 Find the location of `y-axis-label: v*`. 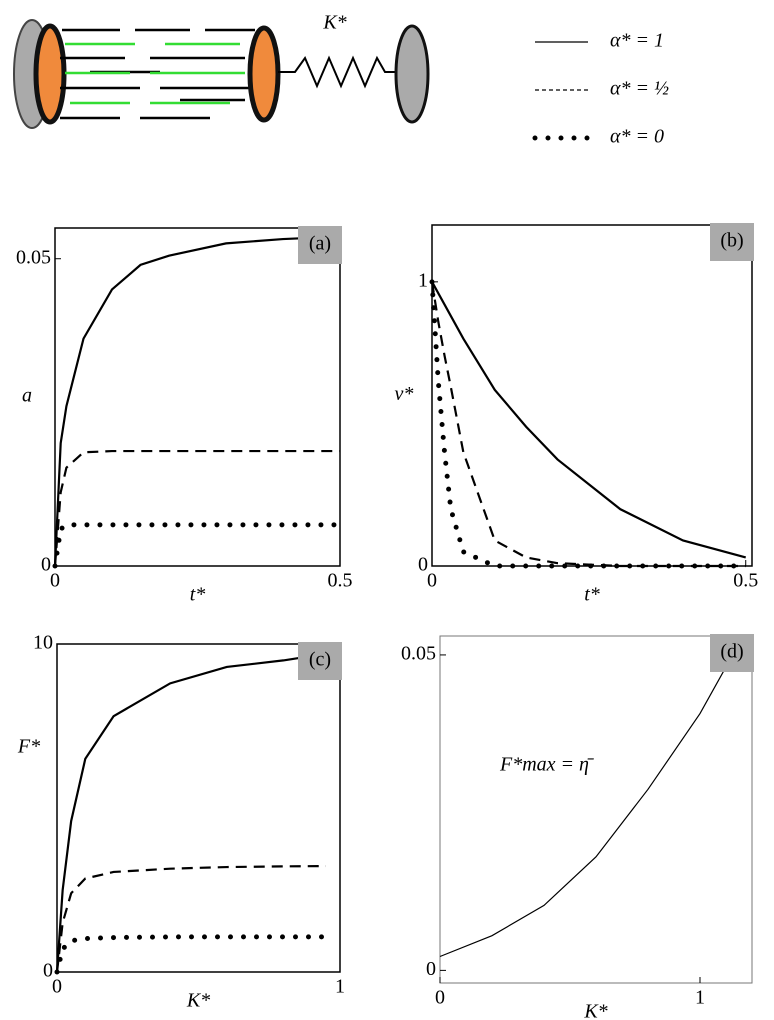

y-axis-label: v* is located at coordinates (404, 394).